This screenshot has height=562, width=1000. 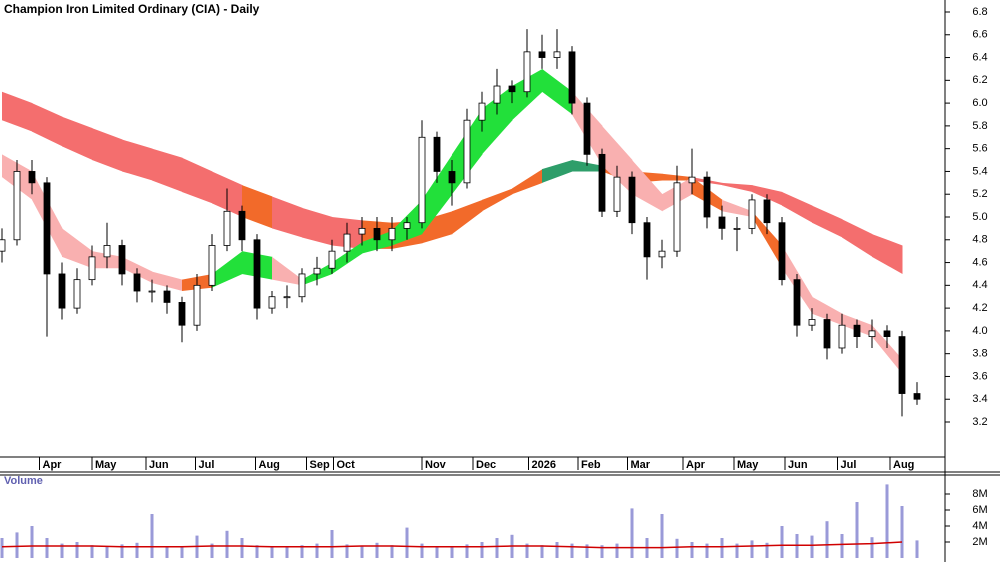 What do you see at coordinates (346, 465) in the screenshot?
I see `x-tick-label: Oct` at bounding box center [346, 465].